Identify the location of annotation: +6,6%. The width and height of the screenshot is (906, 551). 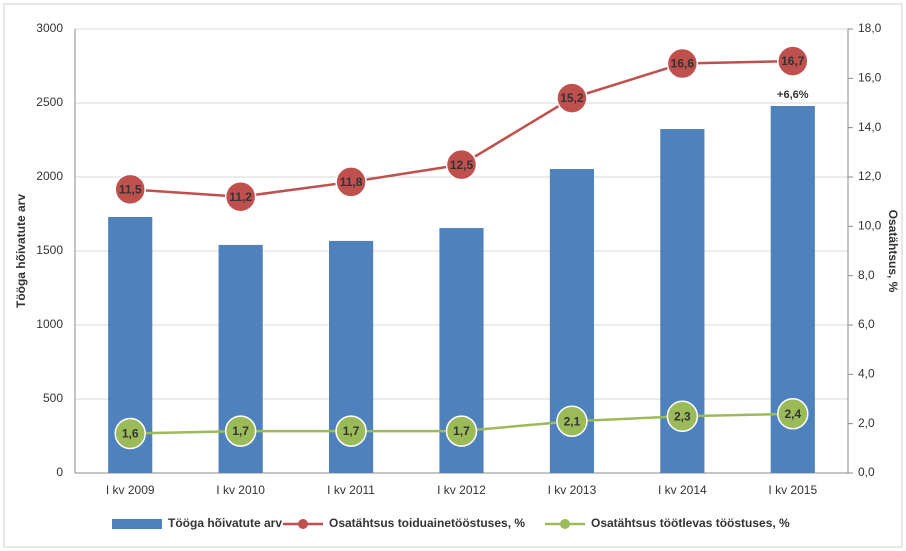
(793, 95).